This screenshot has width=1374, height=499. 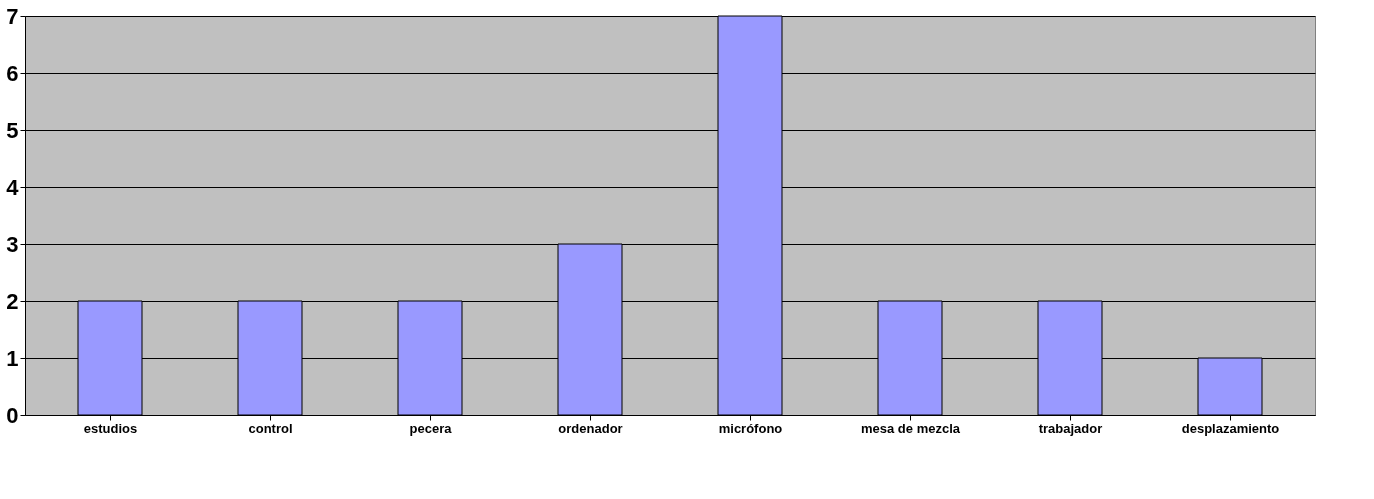 I want to click on y-tick-label: 4, so click(x=13, y=187).